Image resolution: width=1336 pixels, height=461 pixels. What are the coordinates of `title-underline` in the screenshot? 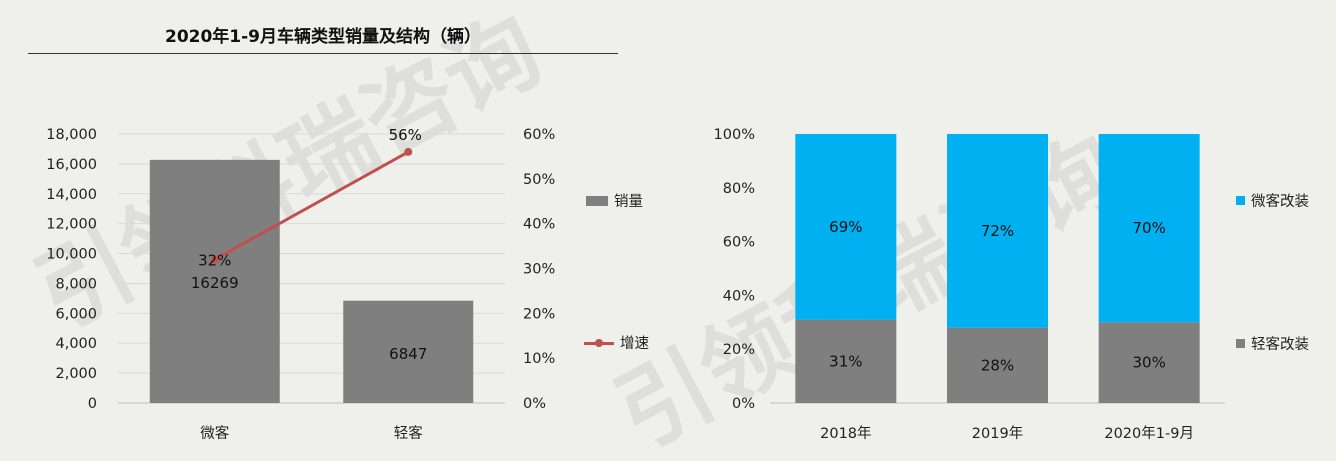 It's located at (323, 53).